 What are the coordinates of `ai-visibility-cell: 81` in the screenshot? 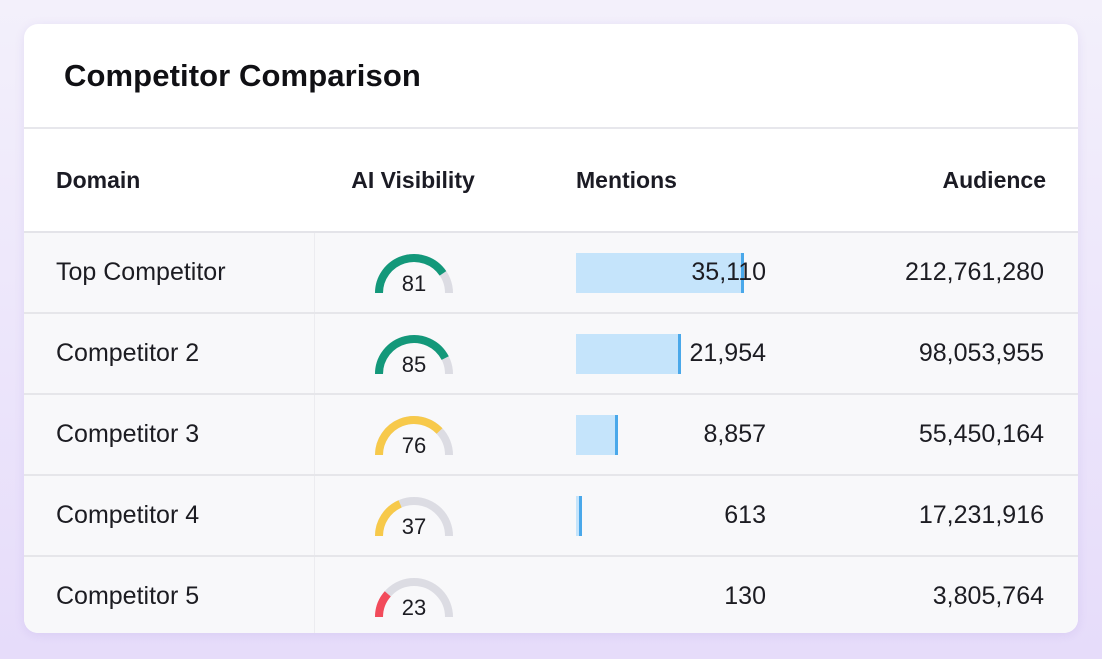 It's located at (413, 272).